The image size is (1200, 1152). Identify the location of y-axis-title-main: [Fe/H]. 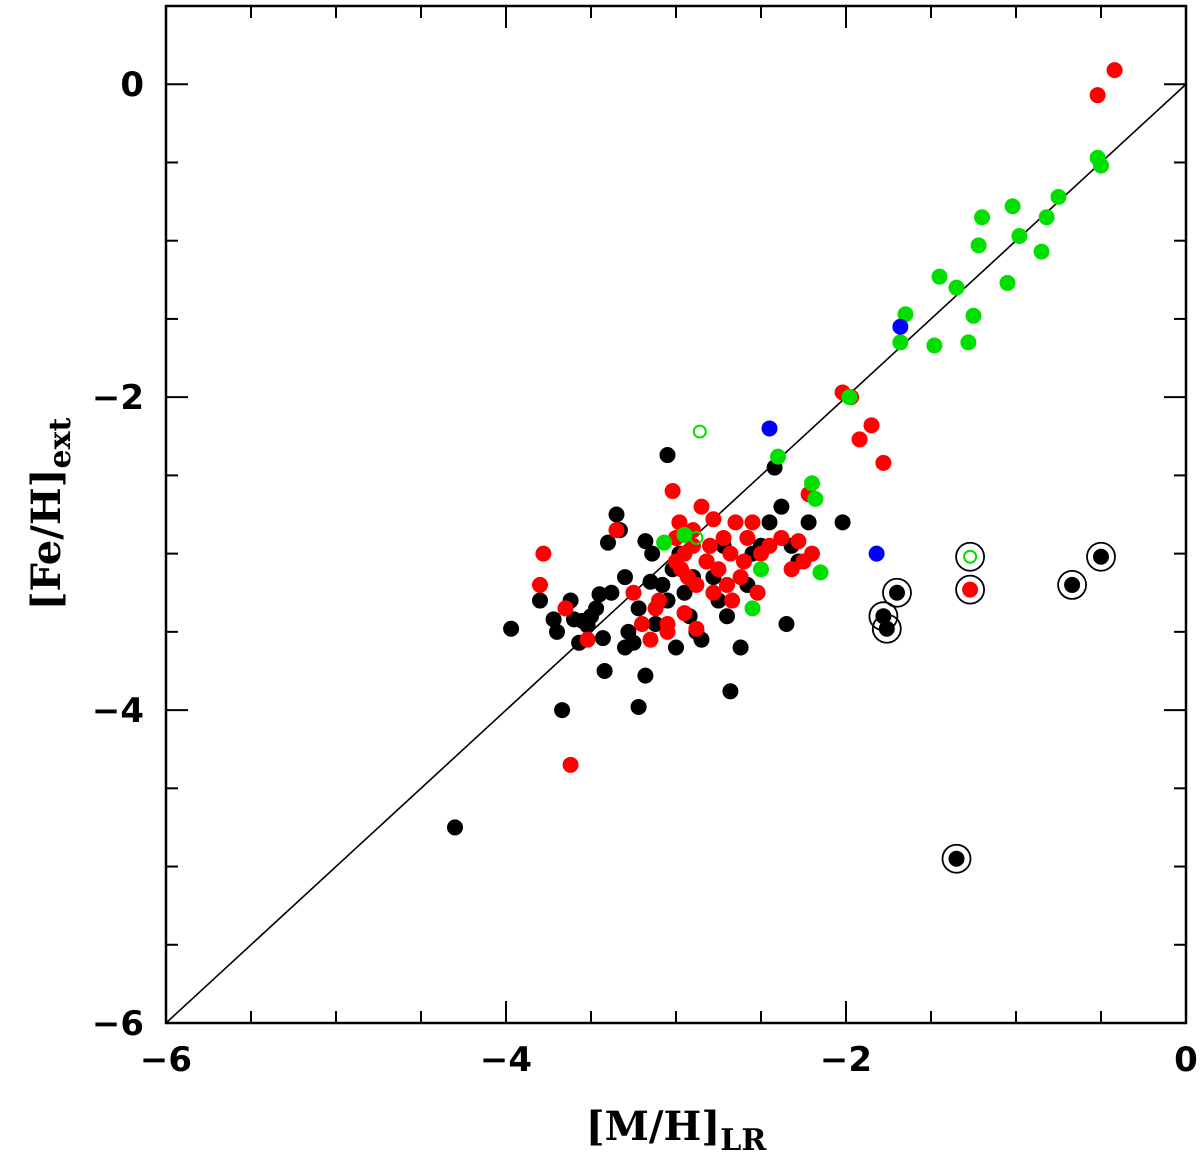
(46, 539).